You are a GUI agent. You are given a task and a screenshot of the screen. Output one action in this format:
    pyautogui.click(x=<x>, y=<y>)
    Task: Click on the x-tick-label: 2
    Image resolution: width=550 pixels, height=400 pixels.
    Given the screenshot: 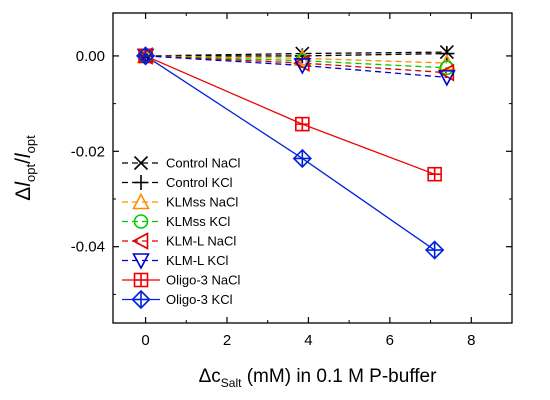 What is the action you would take?
    pyautogui.click(x=227, y=340)
    